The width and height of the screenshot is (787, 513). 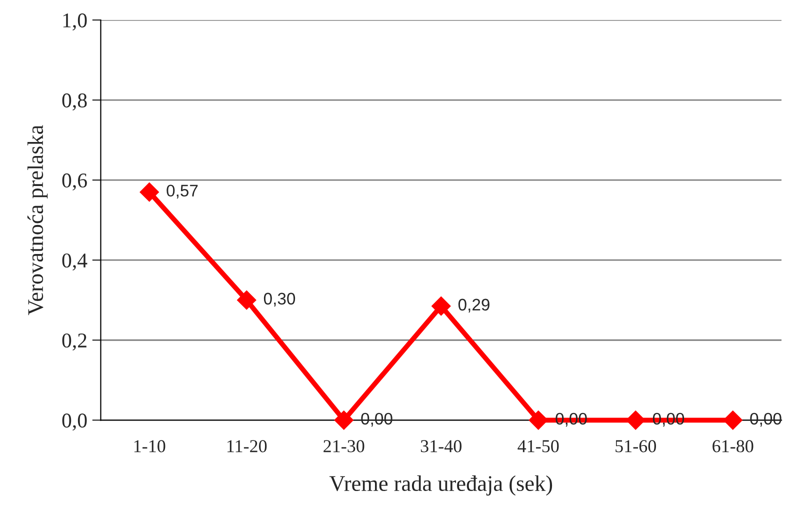 What do you see at coordinates (247, 446) in the screenshot?
I see `x-tick-label: 11-20` at bounding box center [247, 446].